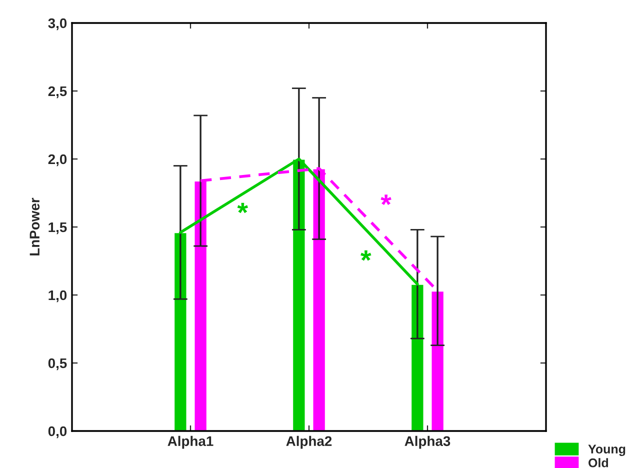 Image resolution: width=632 pixels, height=468 pixels. What do you see at coordinates (309, 442) in the screenshot?
I see `x-tick-label: Alpha2` at bounding box center [309, 442].